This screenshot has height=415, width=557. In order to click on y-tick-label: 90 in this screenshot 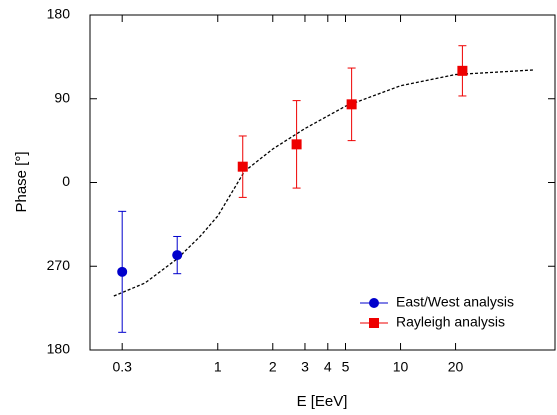, I will do `click(62, 97)`.